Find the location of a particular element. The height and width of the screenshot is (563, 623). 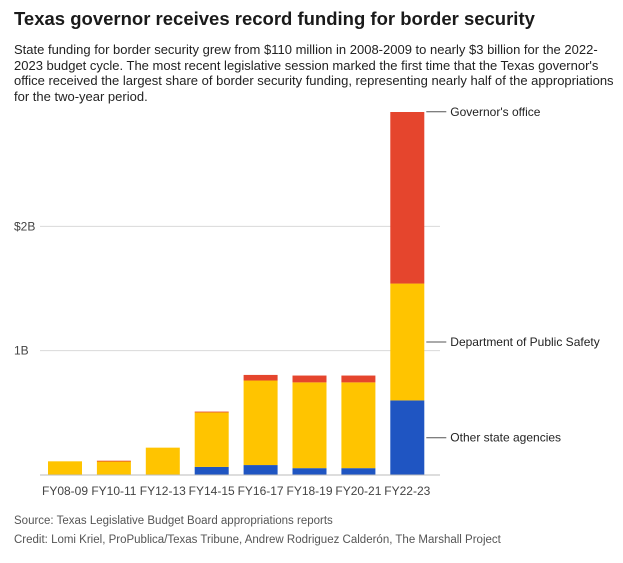

legend-label-governor: Governor's office is located at coordinates (495, 112).